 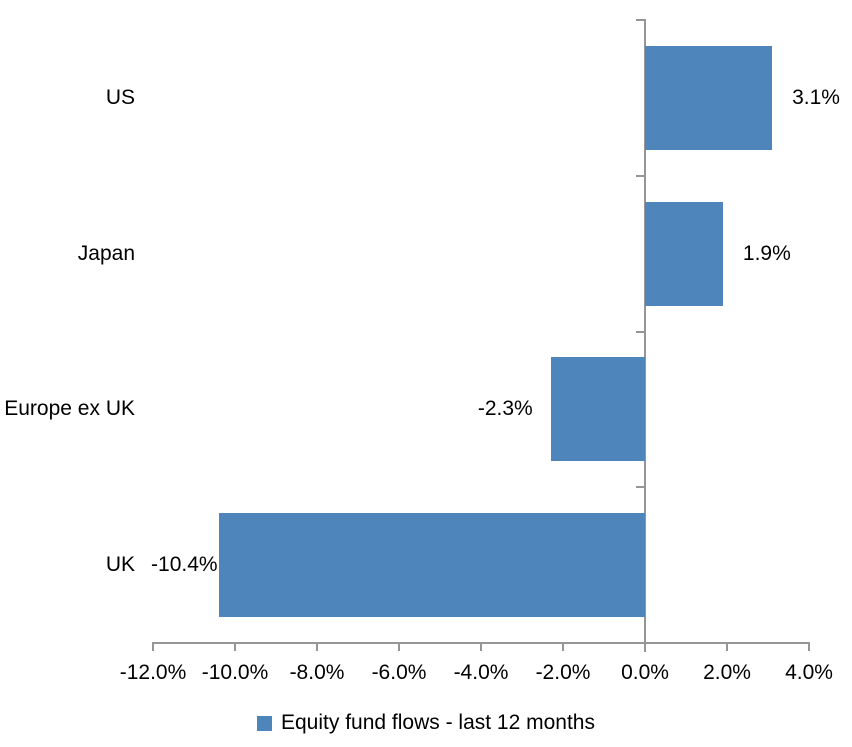 What do you see at coordinates (153, 672) in the screenshot?
I see `x-axis-tick-label: -12.0%` at bounding box center [153, 672].